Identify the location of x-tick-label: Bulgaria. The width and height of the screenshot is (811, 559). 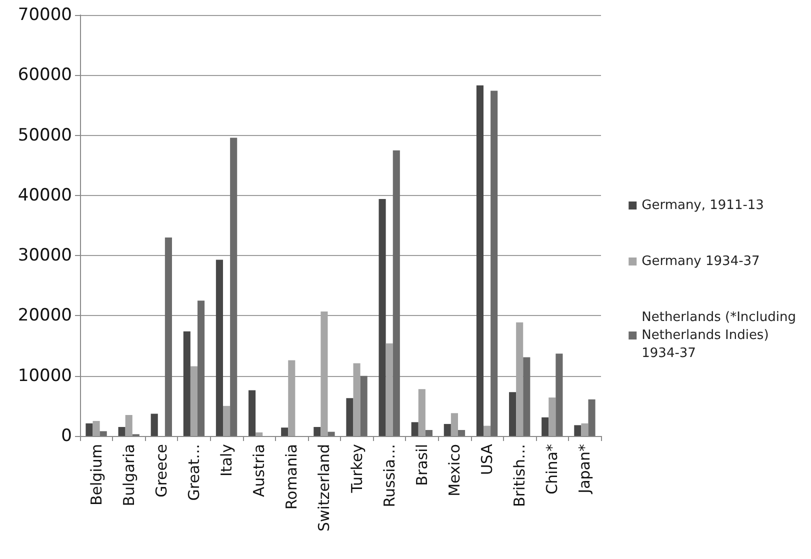
(129, 475).